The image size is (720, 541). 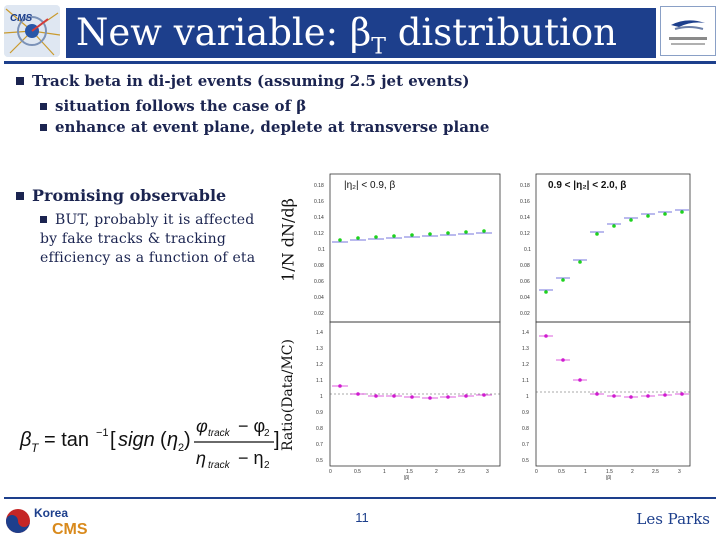 What do you see at coordinates (487, 472) in the screenshot?
I see `svg-text: 3` at bounding box center [487, 472].